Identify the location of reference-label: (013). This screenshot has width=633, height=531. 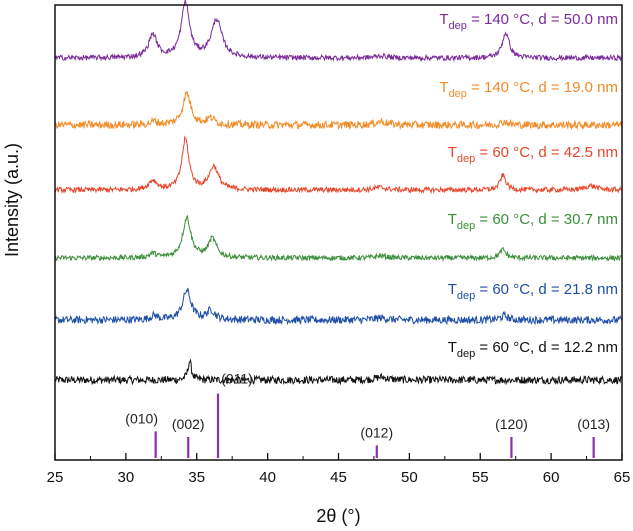
(593, 424).